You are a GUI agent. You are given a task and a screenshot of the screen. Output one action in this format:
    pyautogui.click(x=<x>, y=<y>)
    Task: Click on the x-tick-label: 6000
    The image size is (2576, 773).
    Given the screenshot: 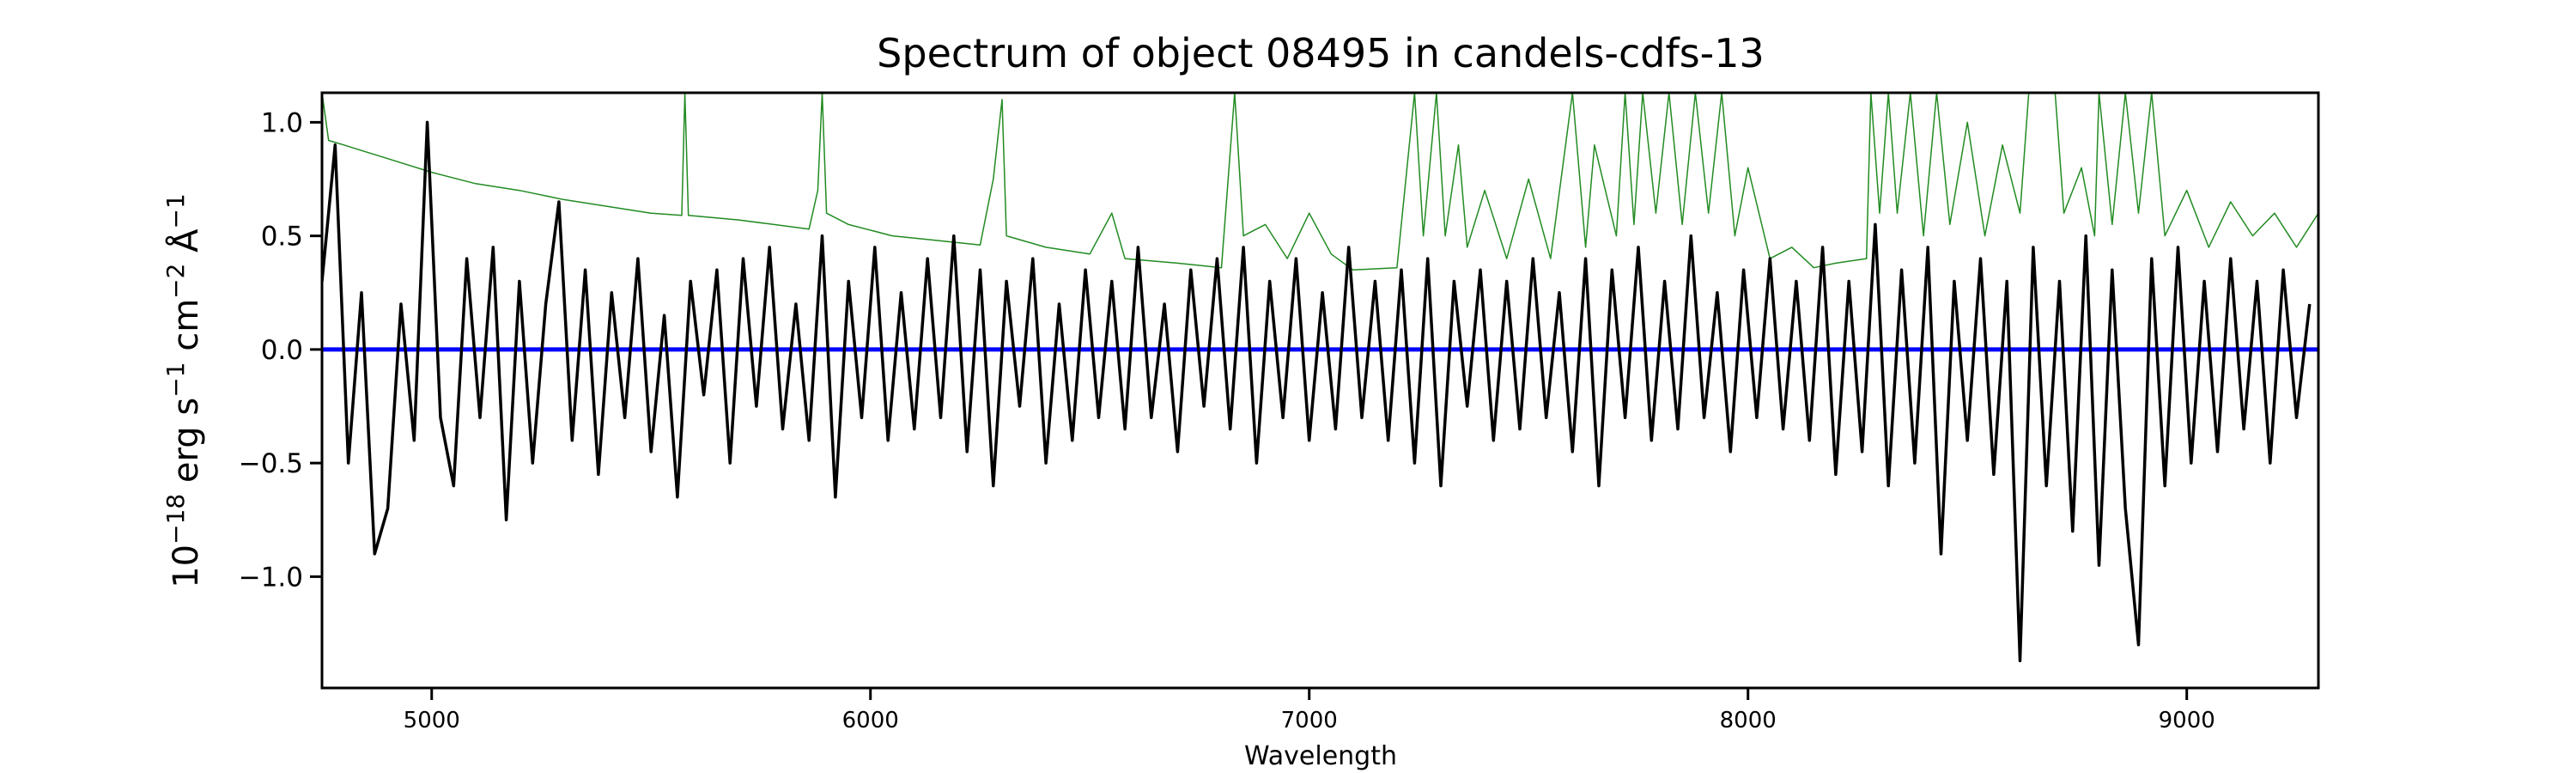 What is the action you would take?
    pyautogui.click(x=870, y=720)
    